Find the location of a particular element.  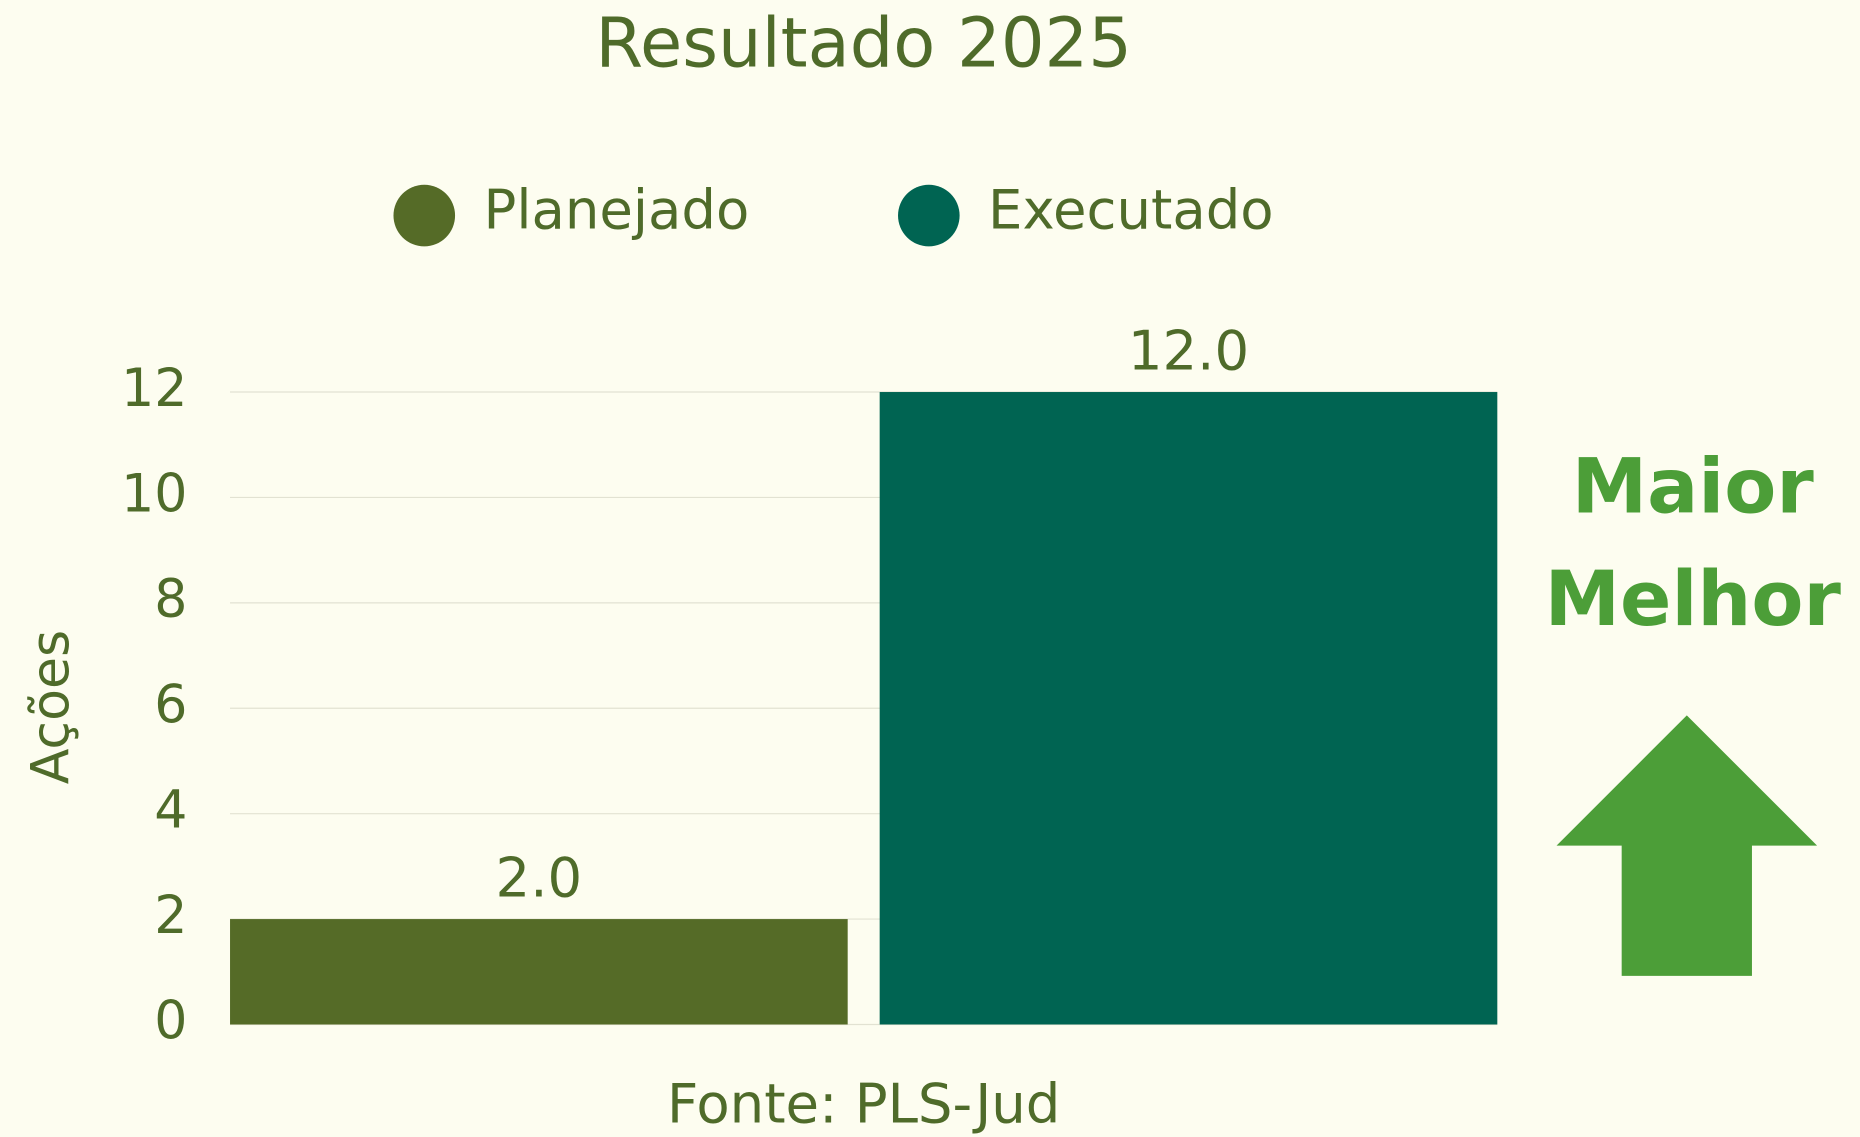

legend-label: Planejado is located at coordinates (616, 209).